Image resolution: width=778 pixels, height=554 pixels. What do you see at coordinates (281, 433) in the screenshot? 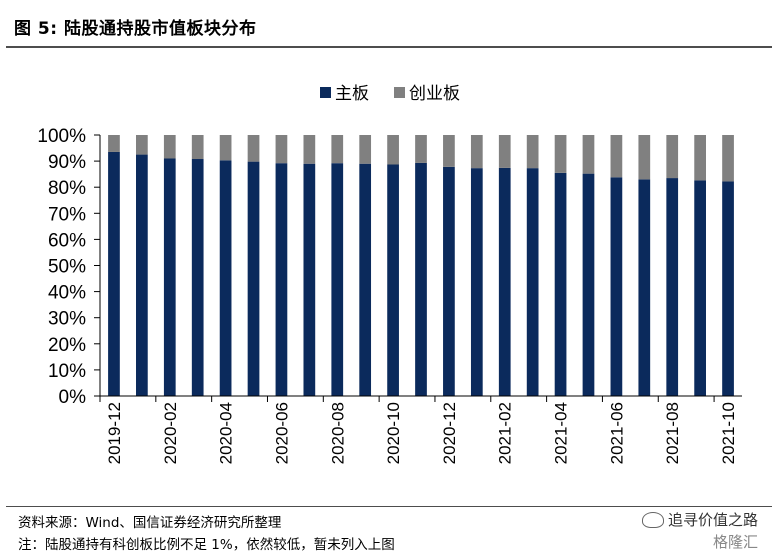
I see `x-tick-label: 2020-06` at bounding box center [281, 433].